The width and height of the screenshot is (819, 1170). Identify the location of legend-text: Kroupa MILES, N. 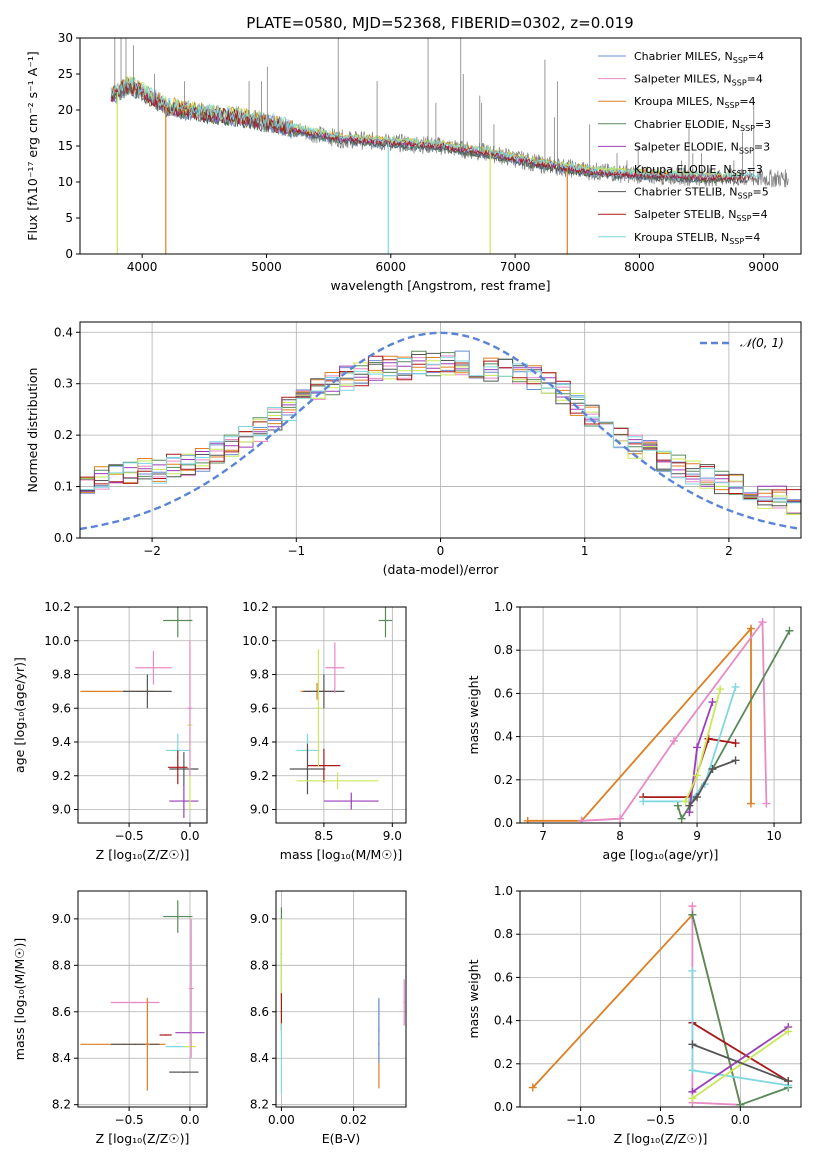
(679, 101).